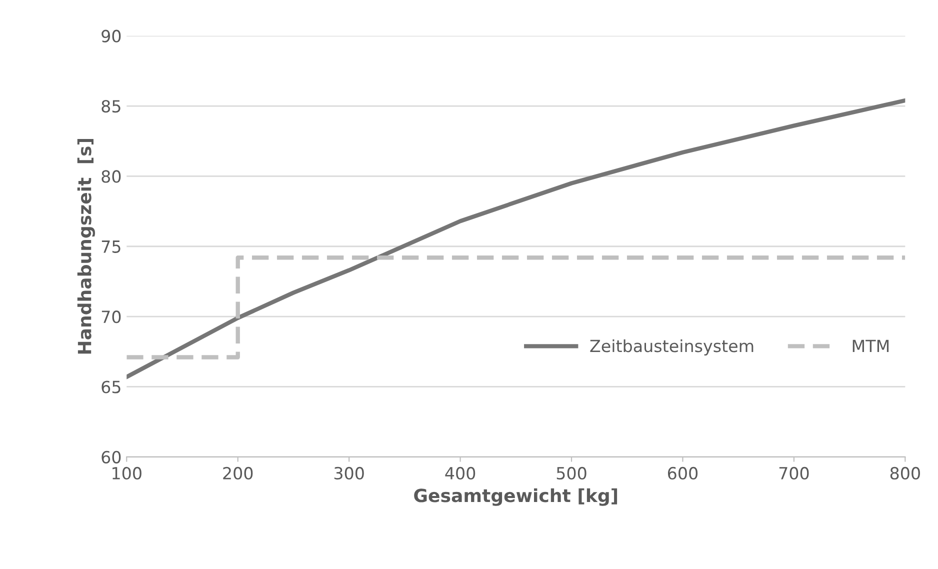  I want to click on y-tick-label: 70, so click(111, 317).